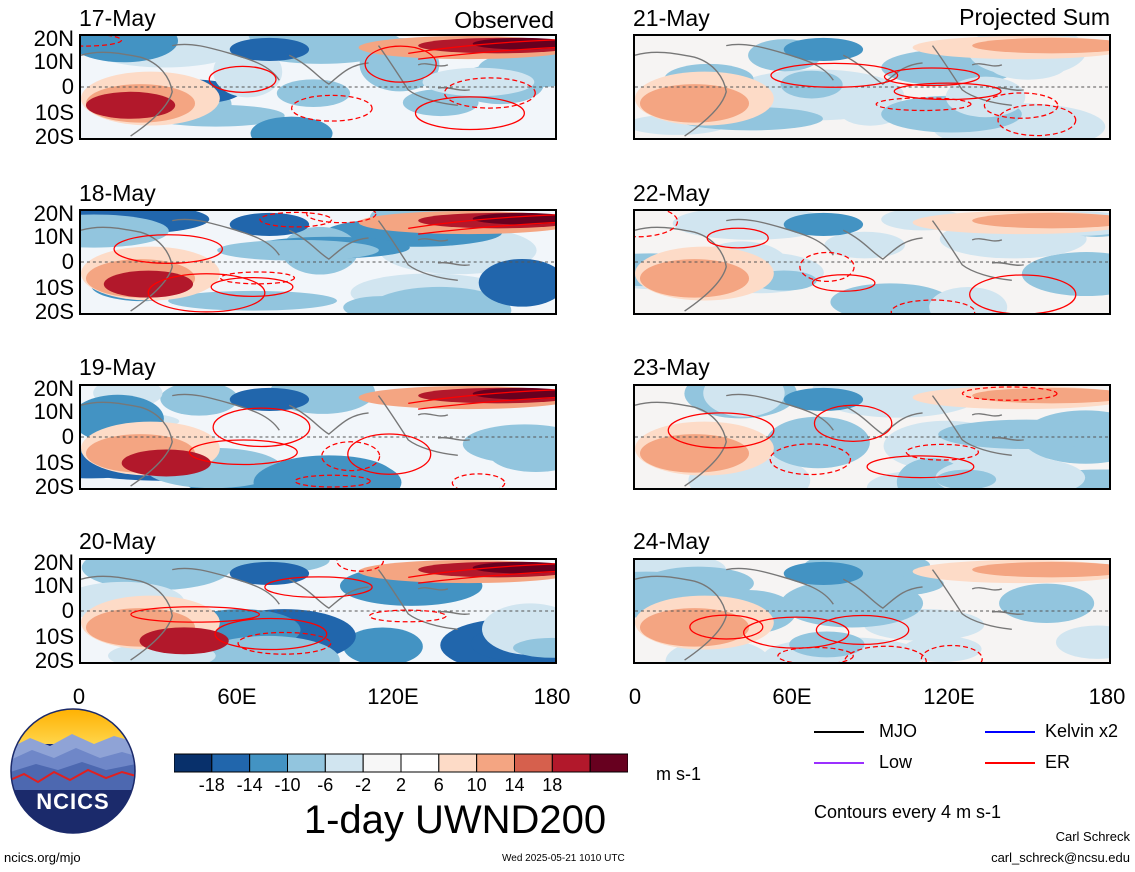 This screenshot has height=872, width=1135. Describe the element at coordinates (325, 785) in the screenshot. I see `colorbar-tick-3: -6` at that location.